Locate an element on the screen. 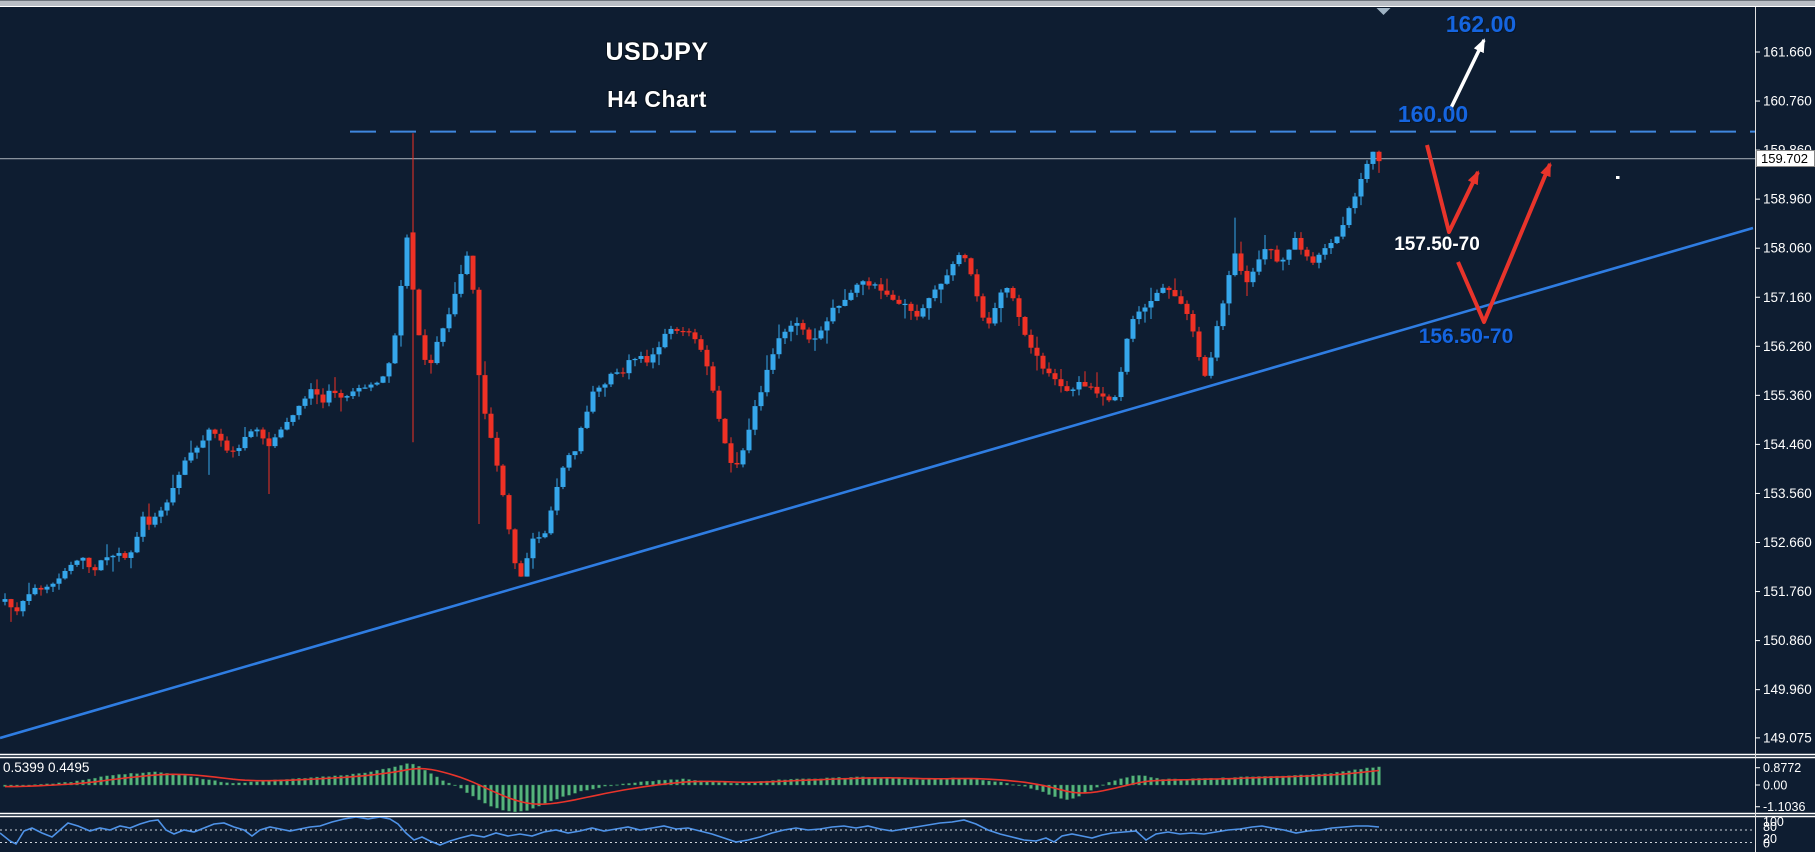 This screenshot has height=852, width=1815. annotation-pullback-zone: 157.50-70 is located at coordinates (1437, 244).